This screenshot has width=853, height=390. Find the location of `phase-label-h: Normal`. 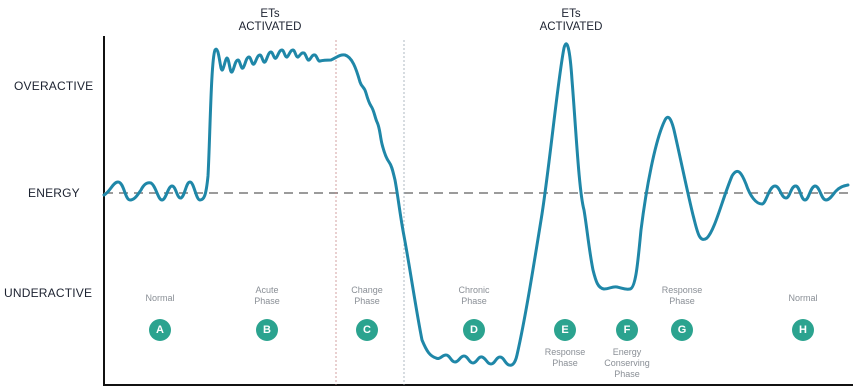

phase-label-h: Normal is located at coordinates (803, 298).